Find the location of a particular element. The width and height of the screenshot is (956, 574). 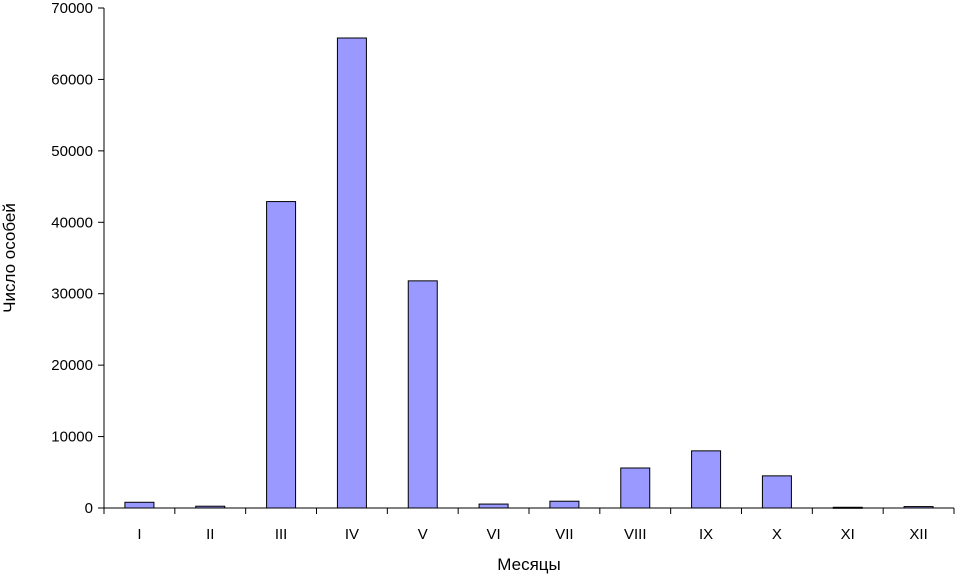

bar-III is located at coordinates (281, 355).